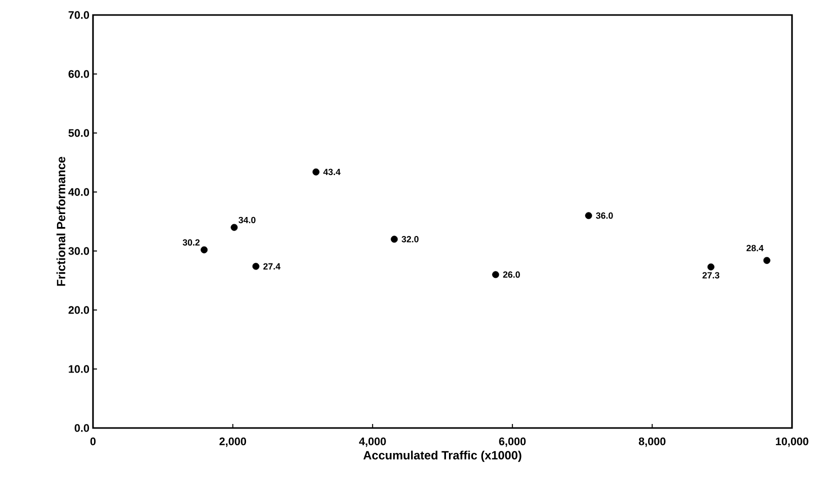 The width and height of the screenshot is (829, 495). What do you see at coordinates (247, 220) in the screenshot?
I see `data-label: 34.0` at bounding box center [247, 220].